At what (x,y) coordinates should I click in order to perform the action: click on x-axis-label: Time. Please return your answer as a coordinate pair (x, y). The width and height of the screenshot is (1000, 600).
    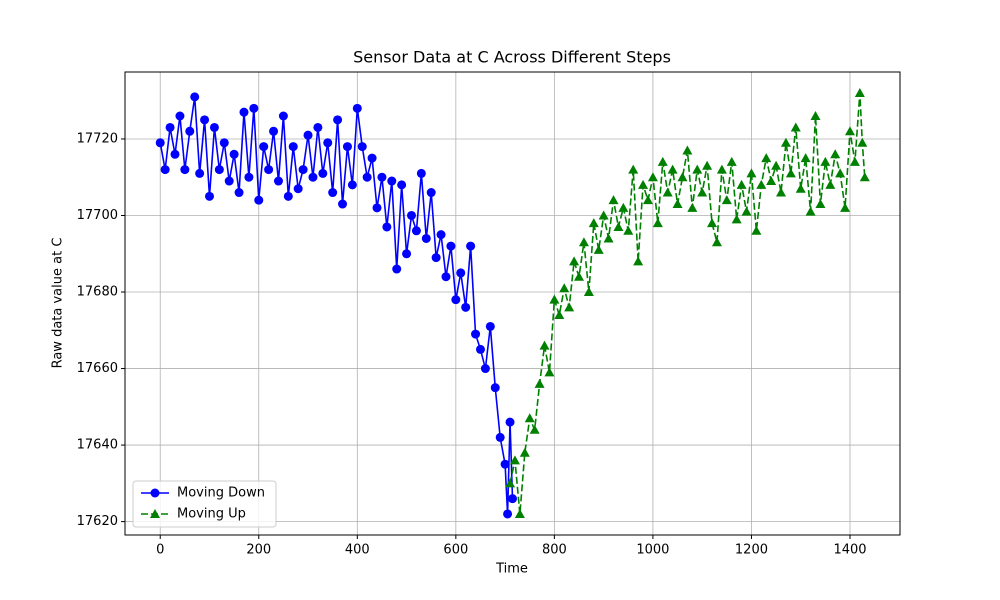
    Looking at the image, I should click on (511, 569).